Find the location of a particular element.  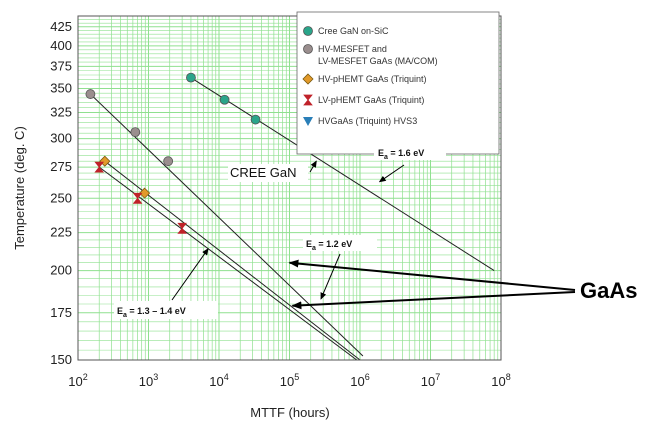

ea-16-bg is located at coordinates (410, 152).